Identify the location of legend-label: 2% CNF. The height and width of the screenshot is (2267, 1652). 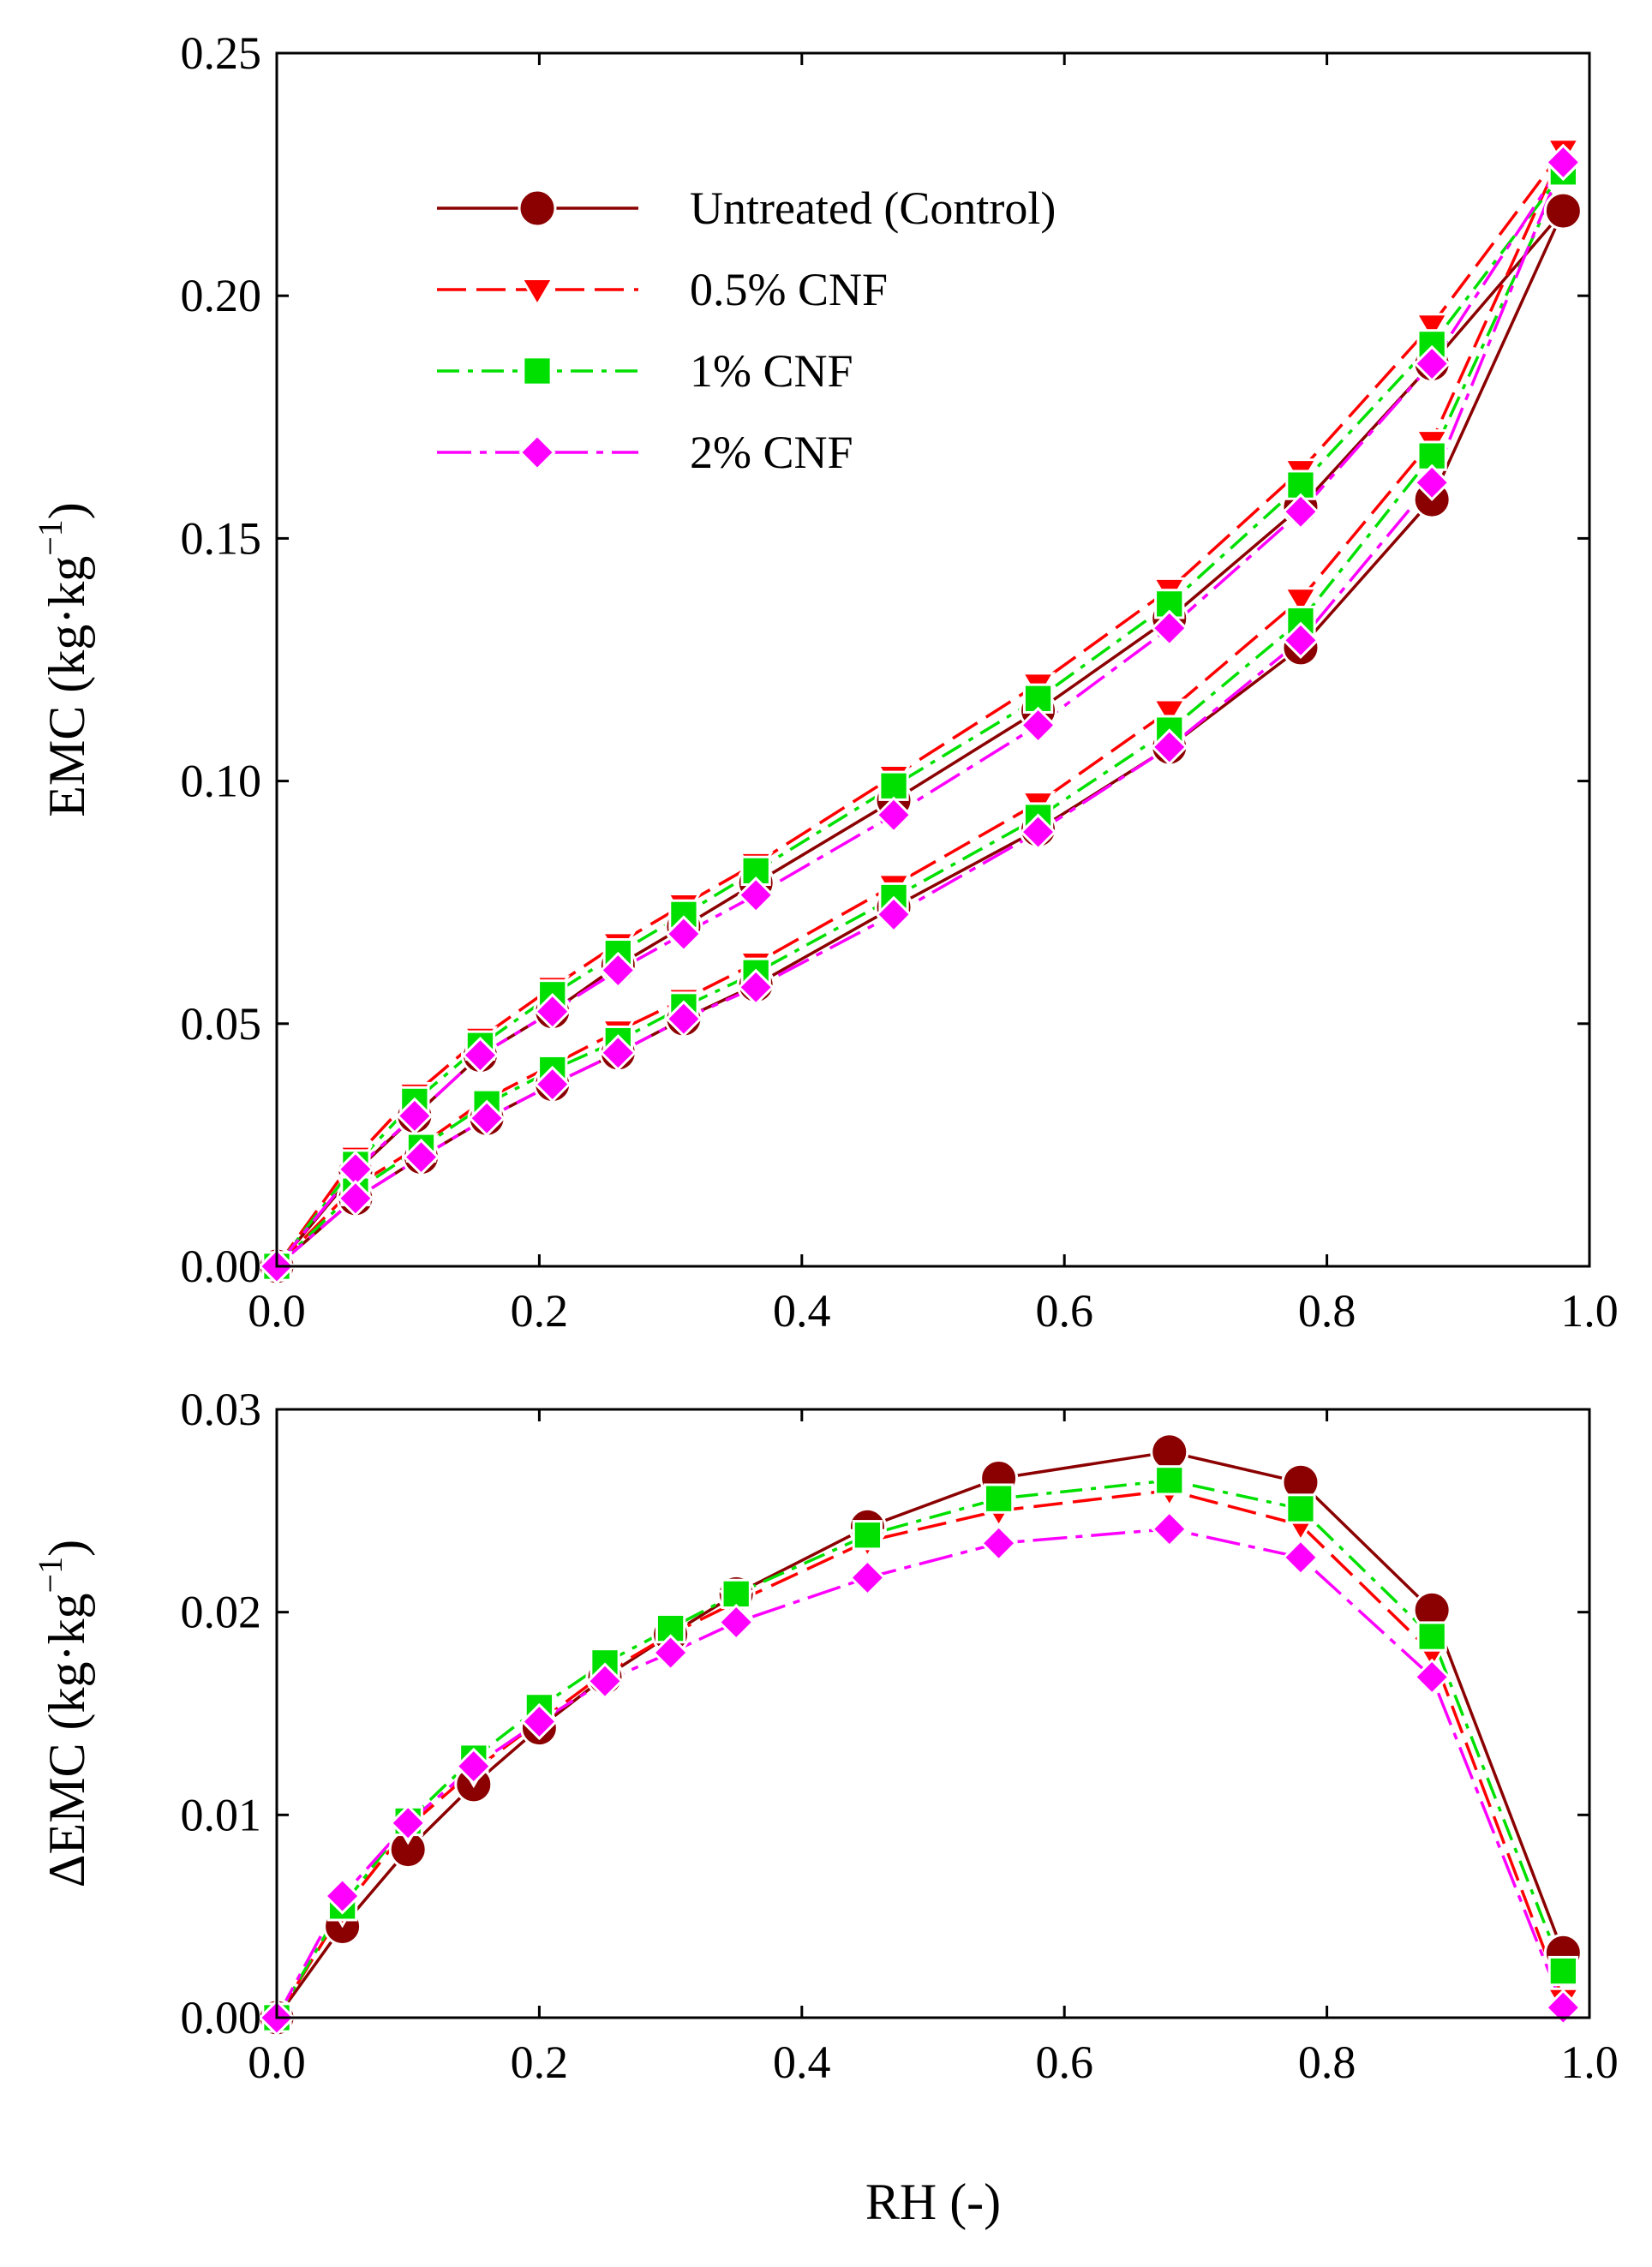
(771, 452).